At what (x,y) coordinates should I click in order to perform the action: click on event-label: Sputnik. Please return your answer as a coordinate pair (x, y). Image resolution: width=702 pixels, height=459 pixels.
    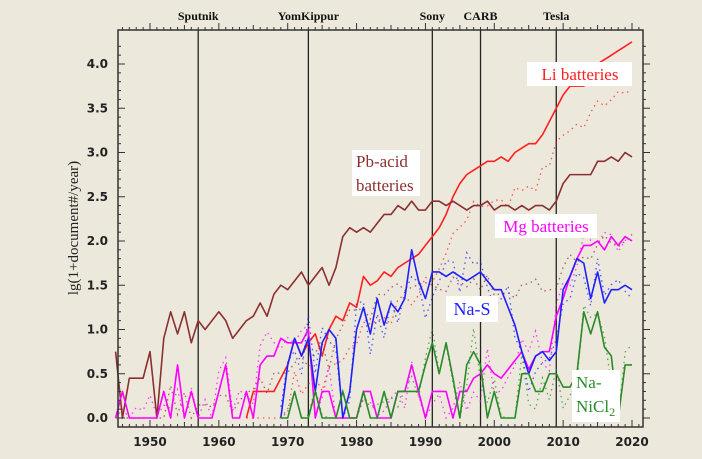
    Looking at the image, I should click on (198, 16).